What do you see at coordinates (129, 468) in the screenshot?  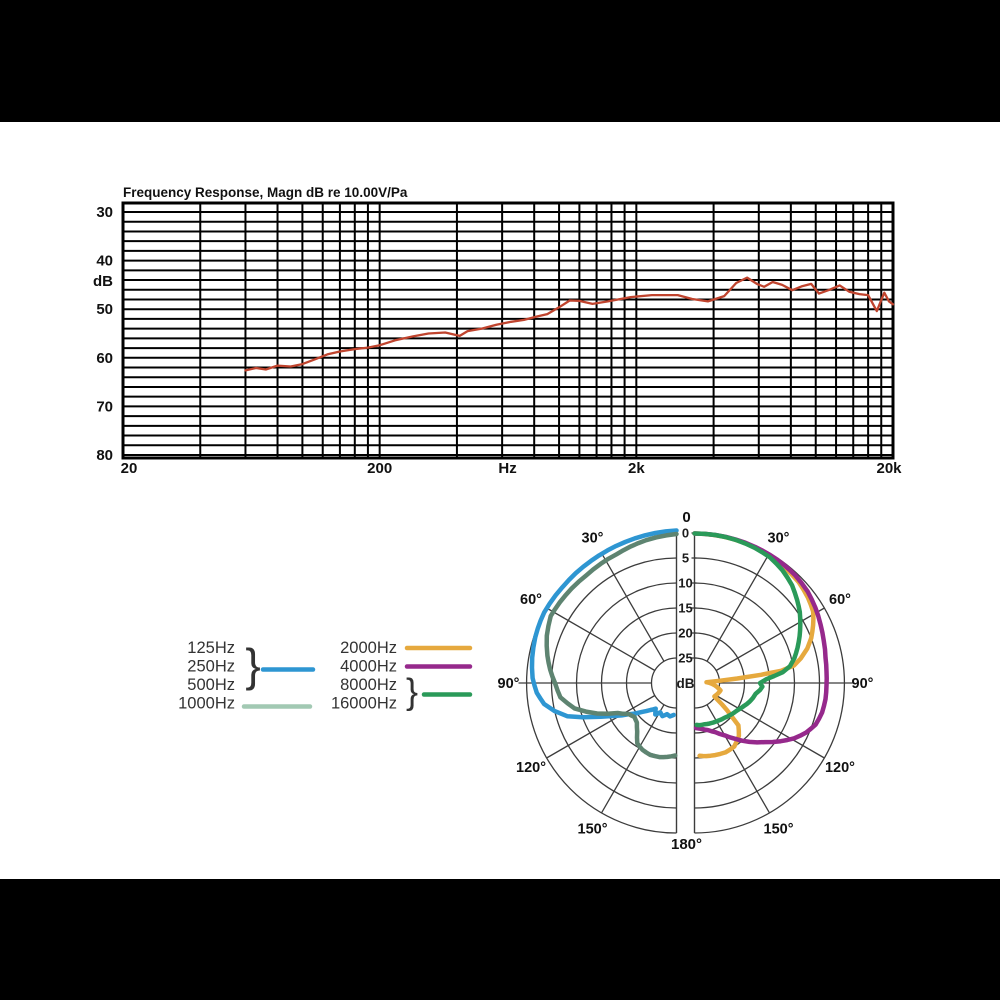 I see `fr-x-tick-label: 20` at bounding box center [129, 468].